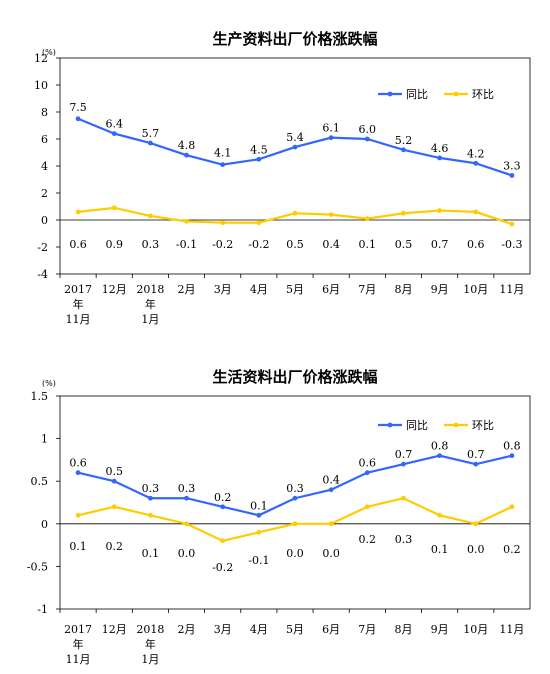  I want to click on y-unit-label: (%), so click(49, 383).